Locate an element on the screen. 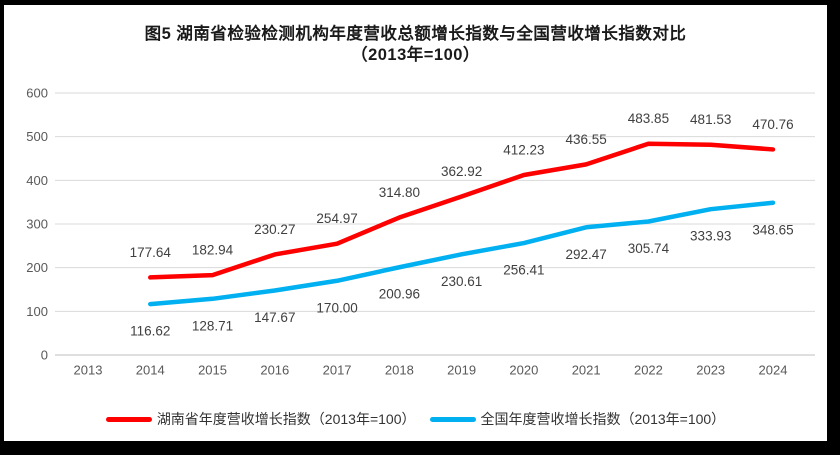 This screenshot has height=455, width=840. y-tick-label: 0 is located at coordinates (44, 355).